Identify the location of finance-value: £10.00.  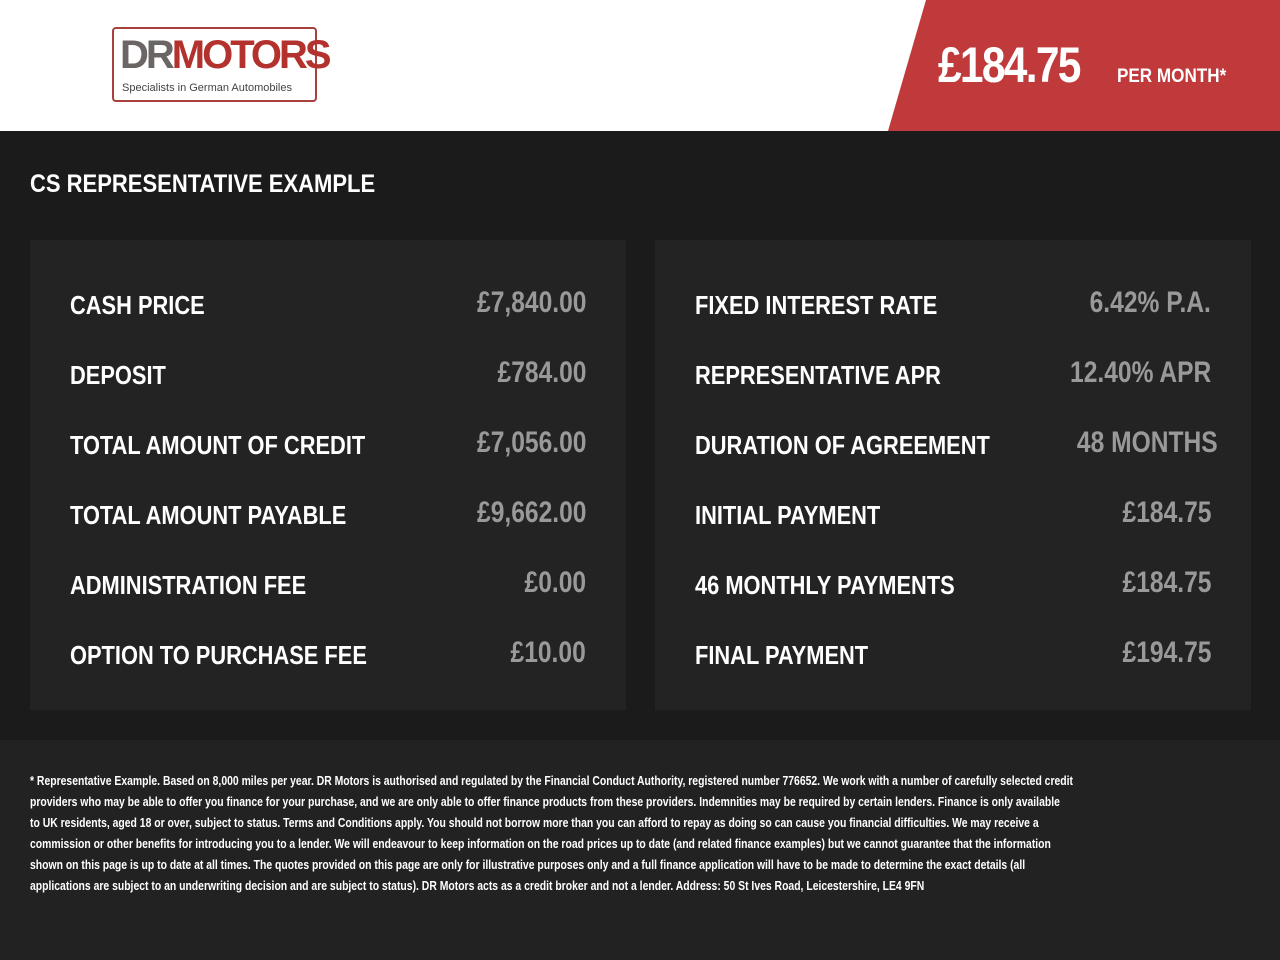
(548, 652).